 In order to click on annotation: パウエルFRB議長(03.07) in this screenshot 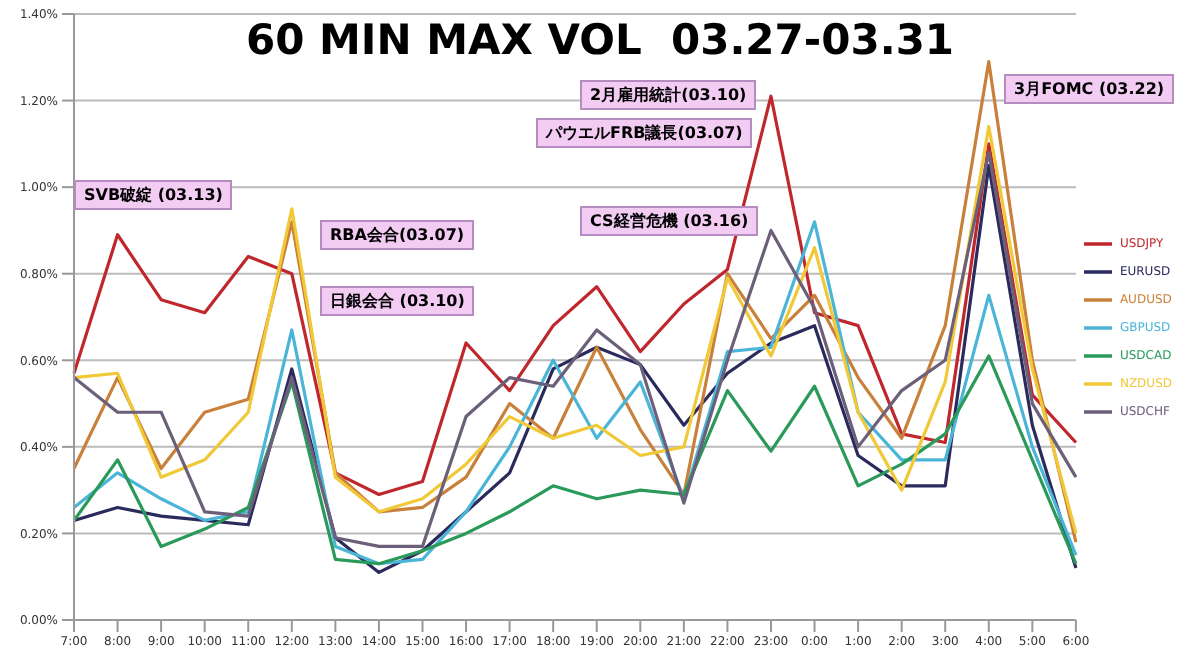, I will do `click(644, 133)`.